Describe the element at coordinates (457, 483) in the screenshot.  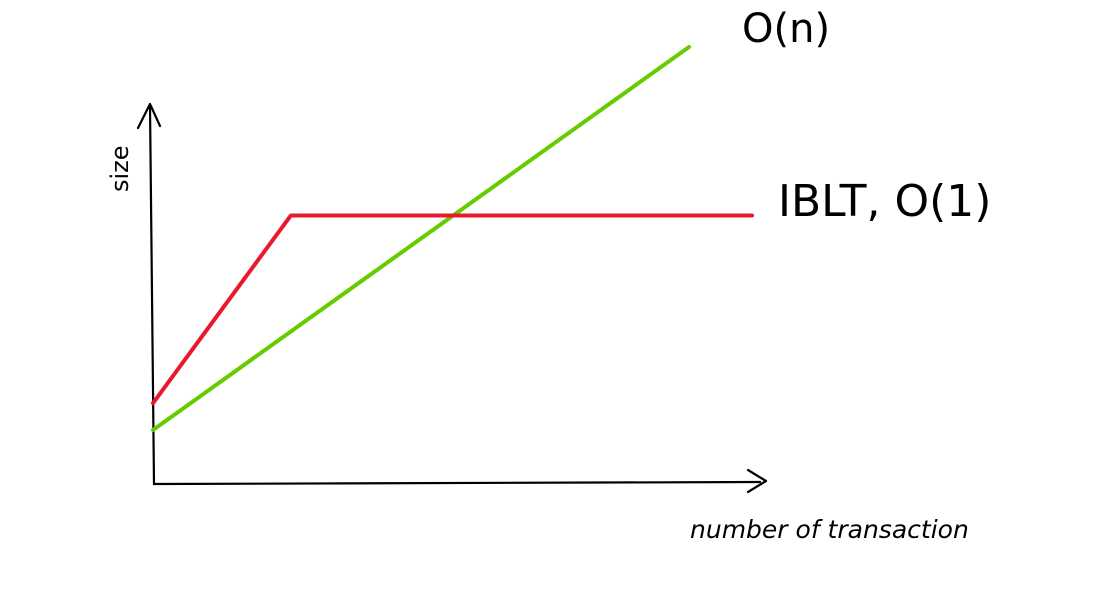
I see `x-axis` at that location.